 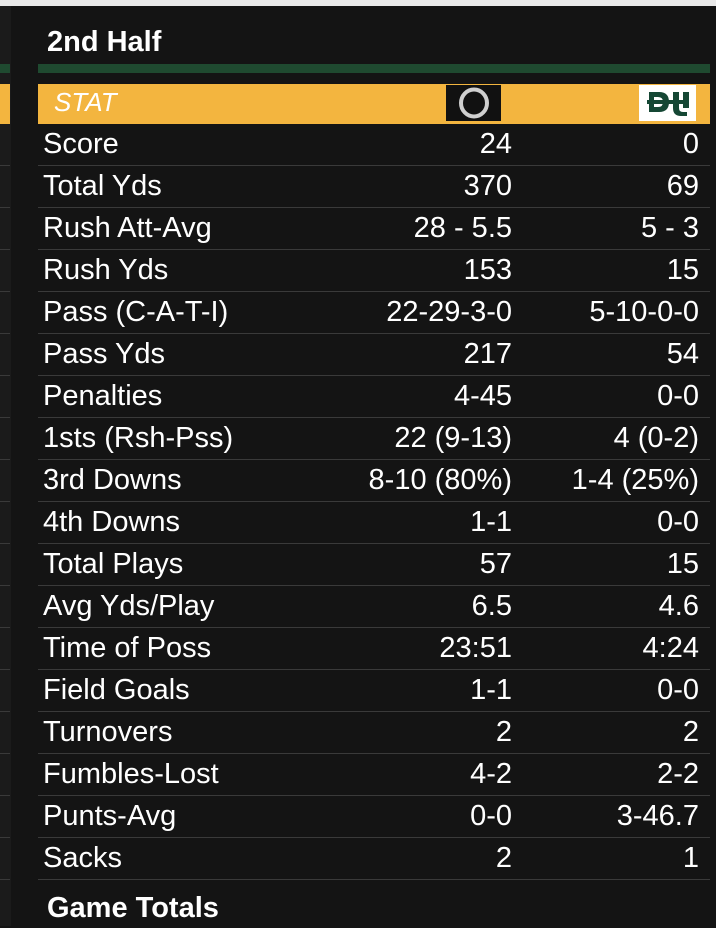 What do you see at coordinates (656, 438) in the screenshot?
I see `team-b-value: 4 (0-2)` at bounding box center [656, 438].